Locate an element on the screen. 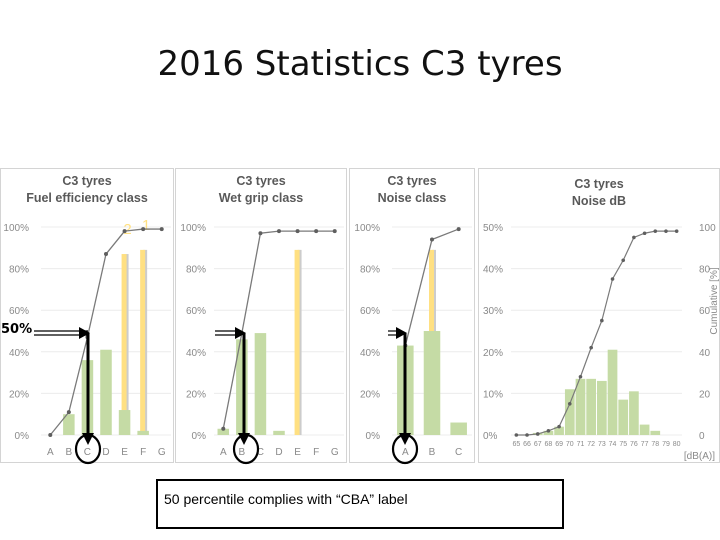  x-tick-label: 70 is located at coordinates (570, 444).